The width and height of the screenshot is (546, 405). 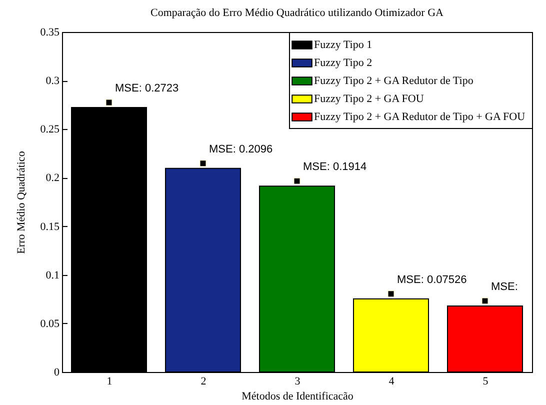 What do you see at coordinates (147, 88) in the screenshot?
I see `data-label: MSE: 0.2723` at bounding box center [147, 88].